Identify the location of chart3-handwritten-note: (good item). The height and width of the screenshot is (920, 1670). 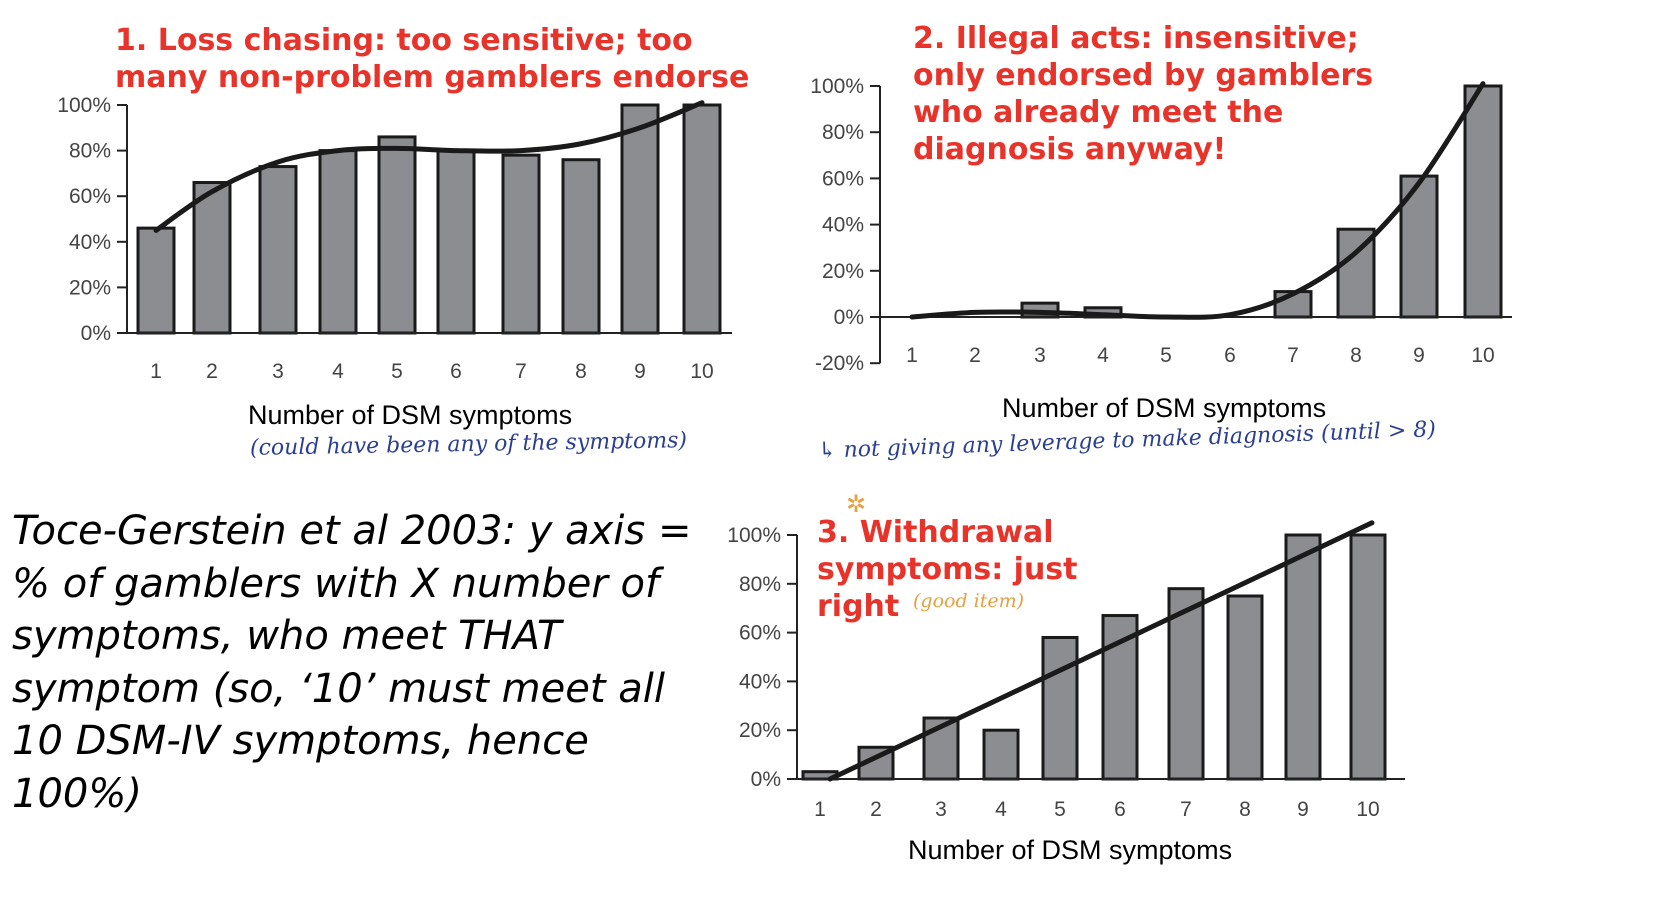
(969, 601).